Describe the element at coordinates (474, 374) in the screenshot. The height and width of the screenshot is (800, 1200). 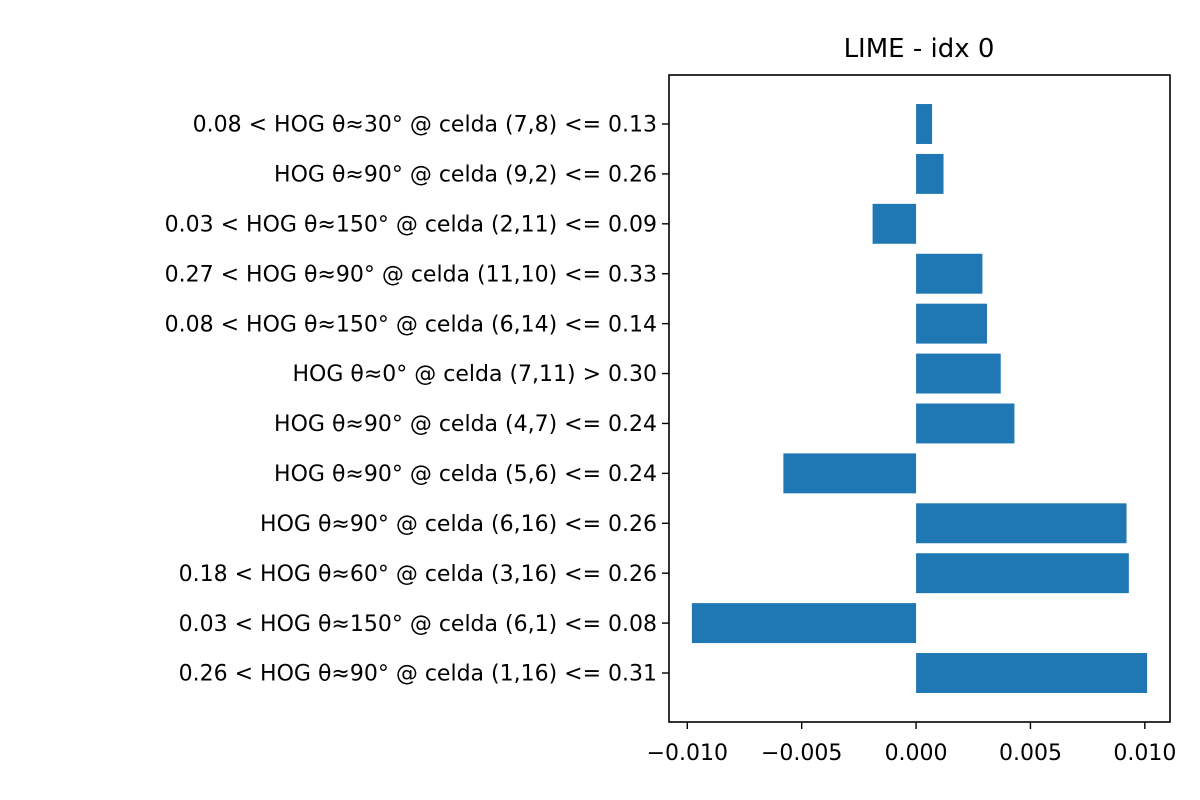
I see `y-tick-label: HOG θ≈0° @ celda (7,11) > 0.30` at that location.